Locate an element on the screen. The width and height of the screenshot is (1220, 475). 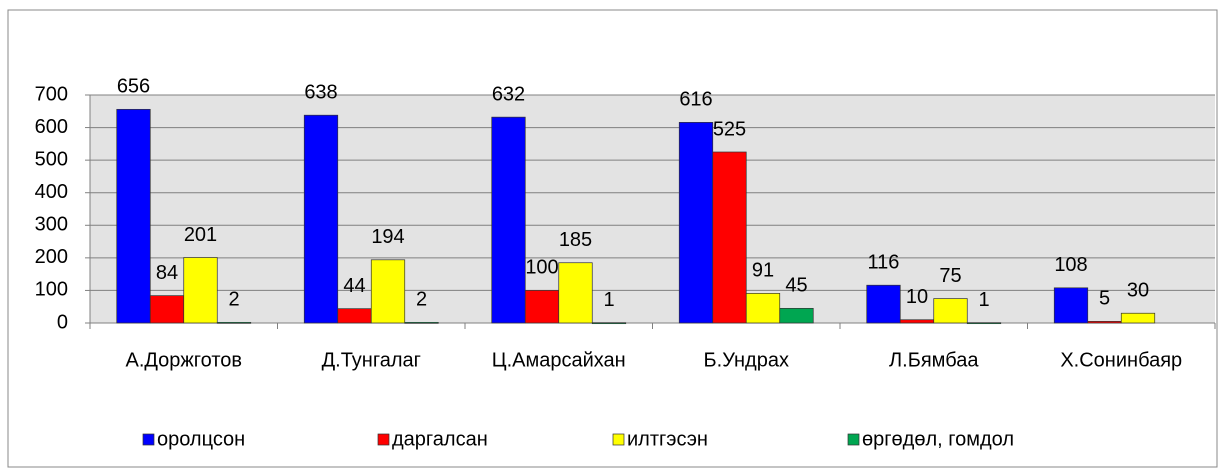
data-label: 638 is located at coordinates (320, 92).